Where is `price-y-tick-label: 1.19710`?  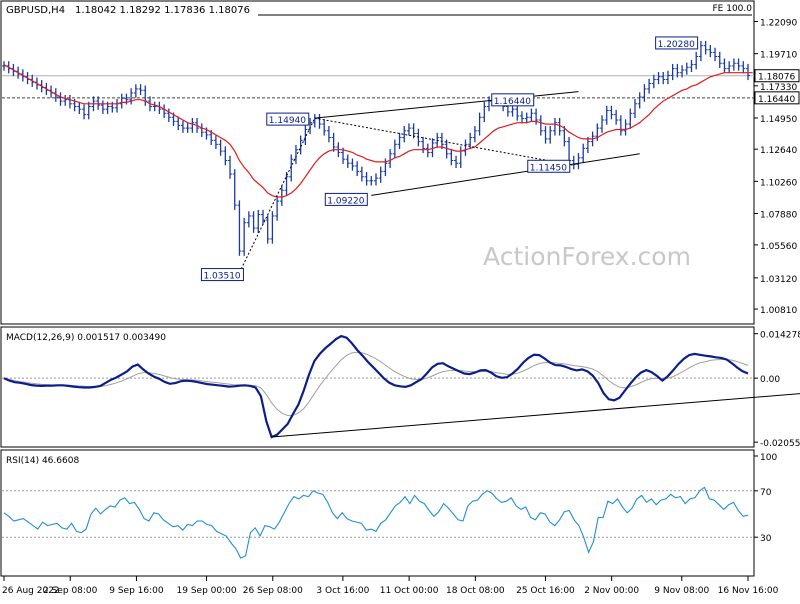 price-y-tick-label: 1.19710 is located at coordinates (778, 56).